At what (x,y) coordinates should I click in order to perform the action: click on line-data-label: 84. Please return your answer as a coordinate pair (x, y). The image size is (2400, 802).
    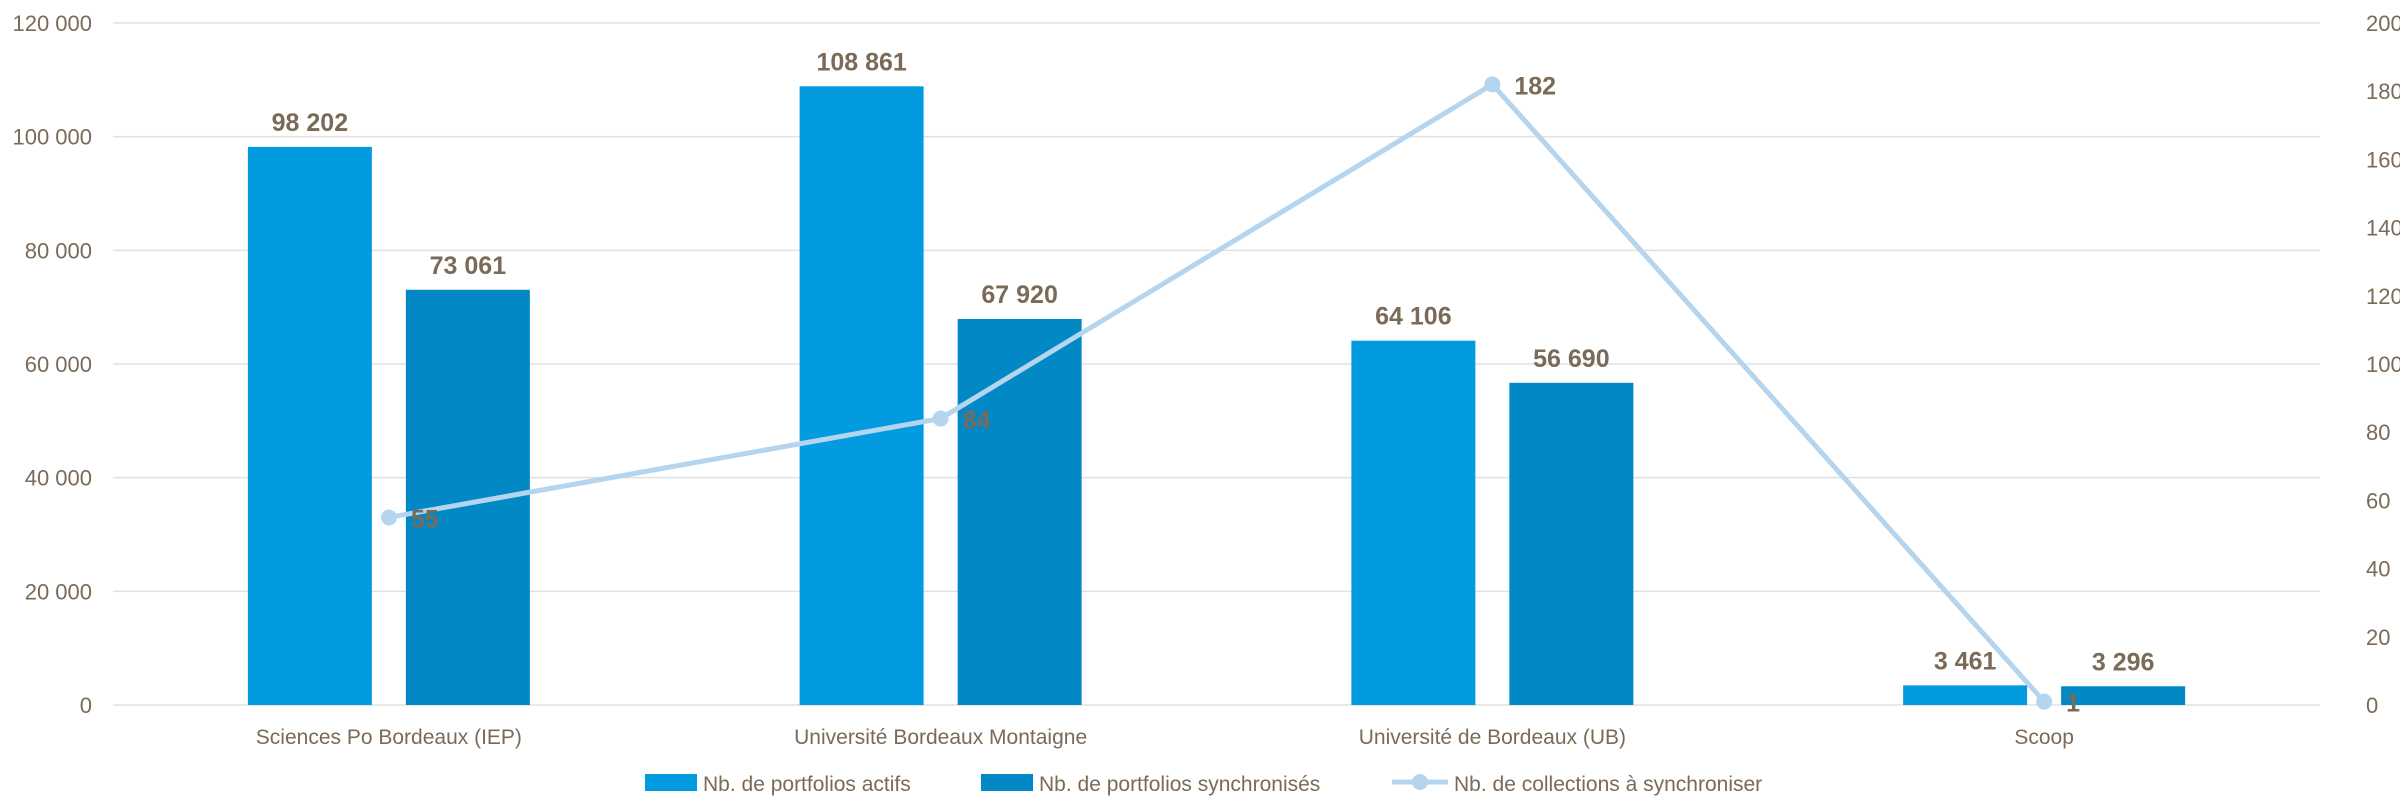
    Looking at the image, I should click on (977, 421).